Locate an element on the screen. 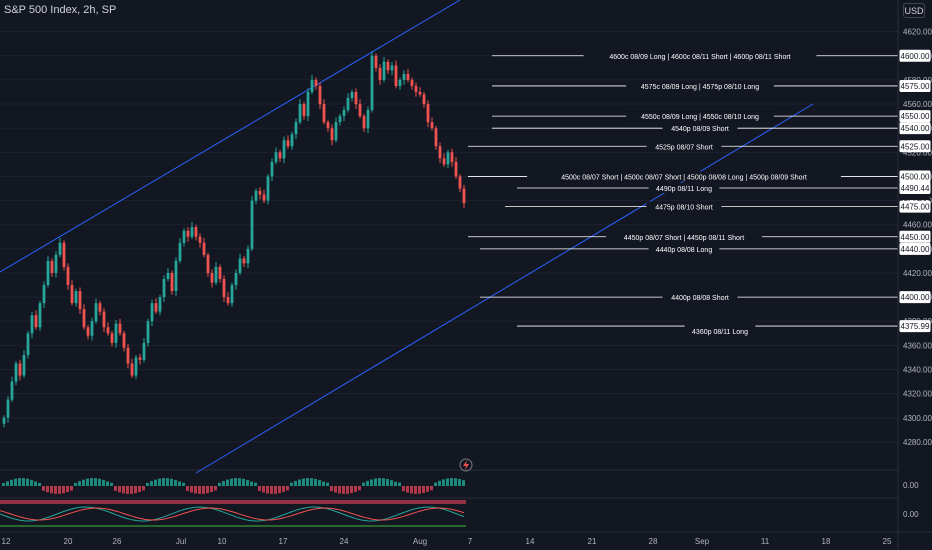 Image resolution: width=932 pixels, height=550 pixels. currency-button: USD is located at coordinates (914, 10).